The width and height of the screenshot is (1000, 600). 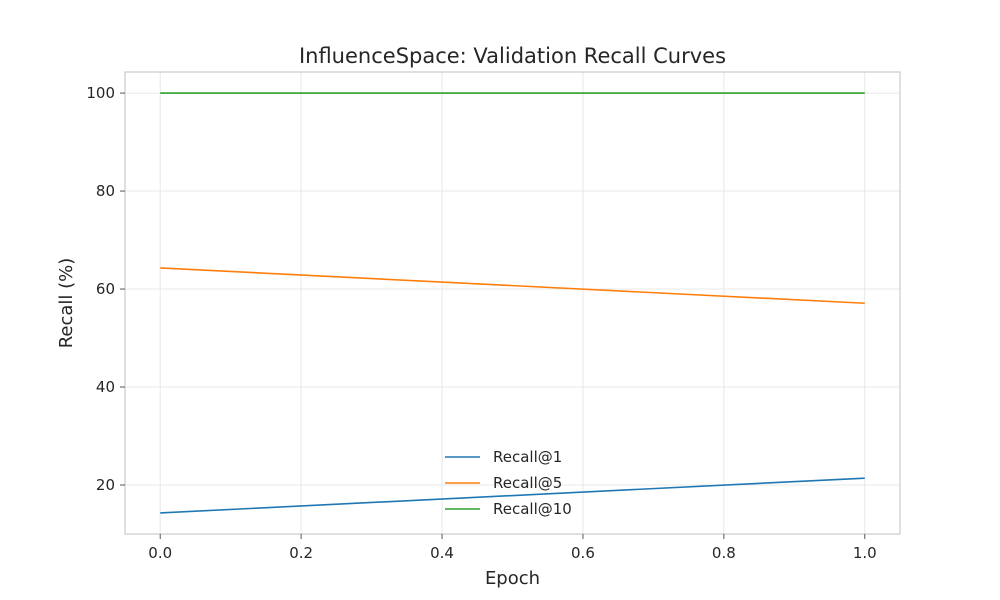 I want to click on legend-label: Recall@10, so click(x=532, y=509).